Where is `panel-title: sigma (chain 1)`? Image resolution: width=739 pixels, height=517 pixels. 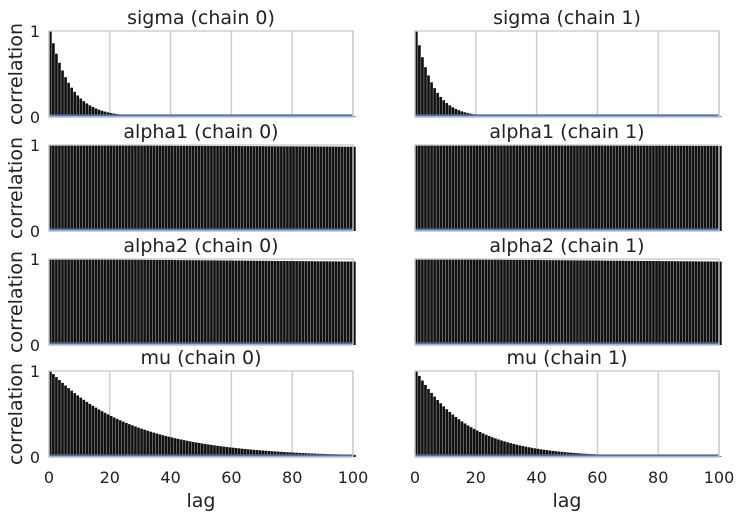 panel-title: sigma (chain 1) is located at coordinates (567, 18).